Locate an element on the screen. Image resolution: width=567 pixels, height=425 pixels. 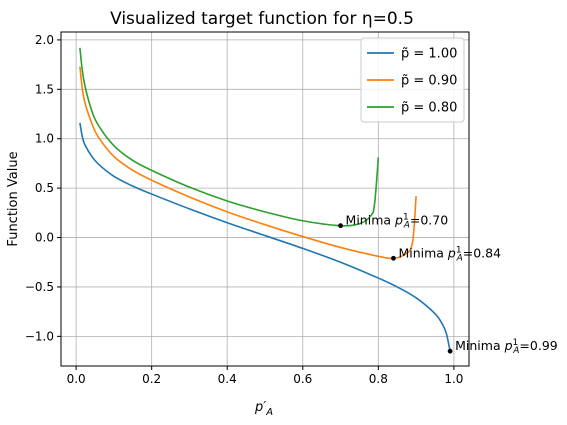
legend-box is located at coordinates (412, 80).